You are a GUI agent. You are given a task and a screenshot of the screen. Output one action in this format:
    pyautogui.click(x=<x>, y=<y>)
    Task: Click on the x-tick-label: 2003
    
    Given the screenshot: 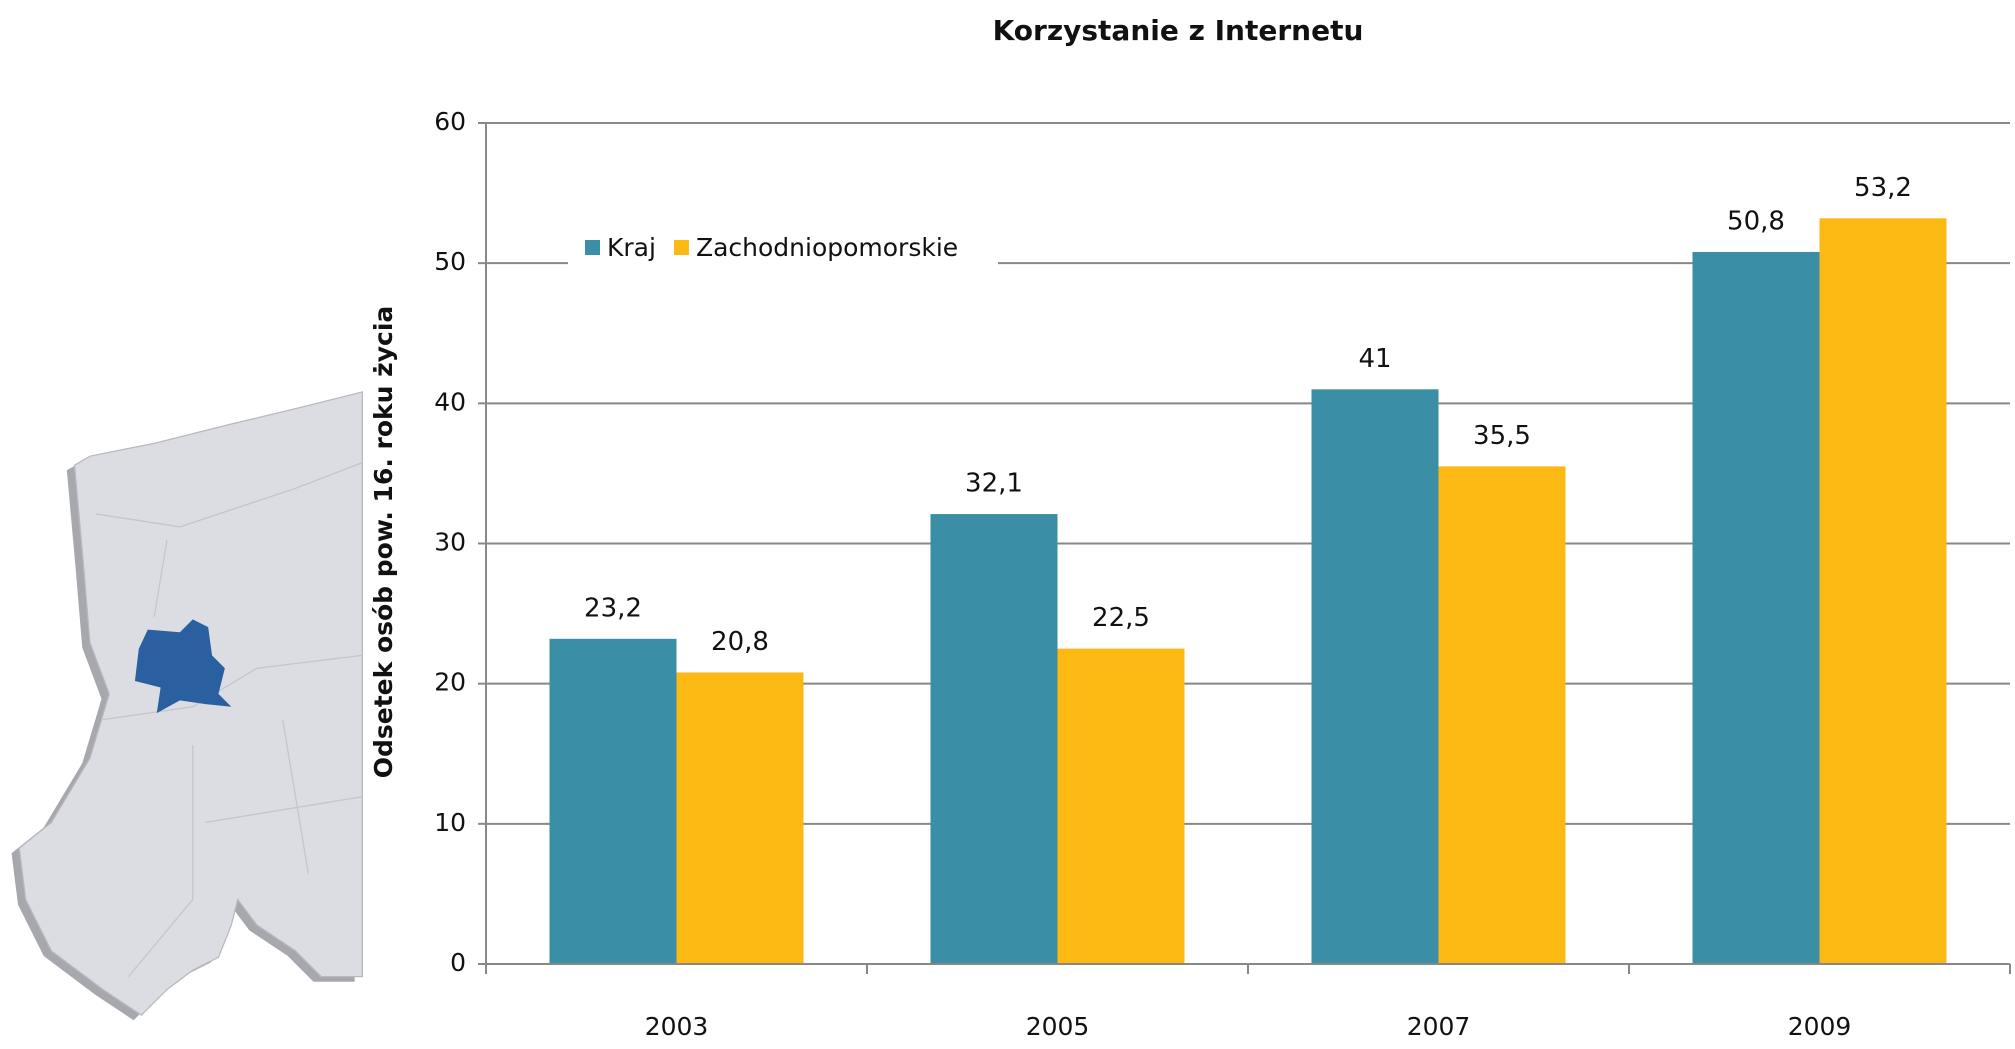 What is the action you would take?
    pyautogui.click(x=677, y=1026)
    